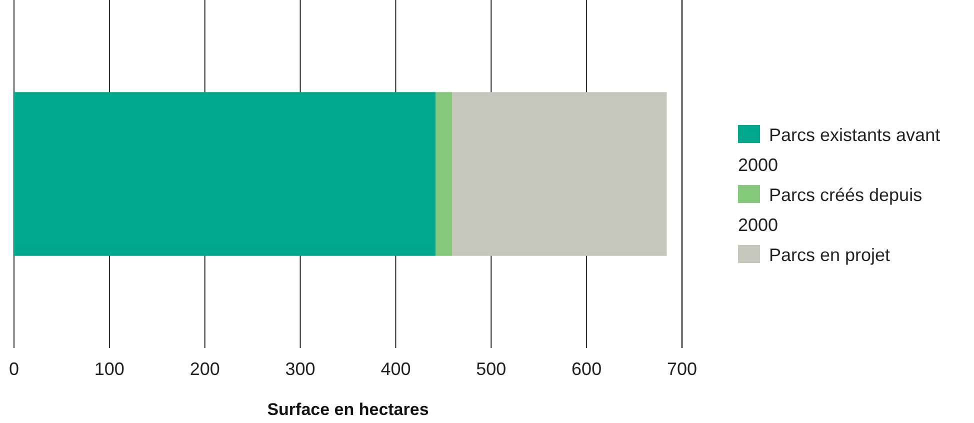 This screenshot has height=423, width=974. I want to click on x-tick-label: 600, so click(587, 369).